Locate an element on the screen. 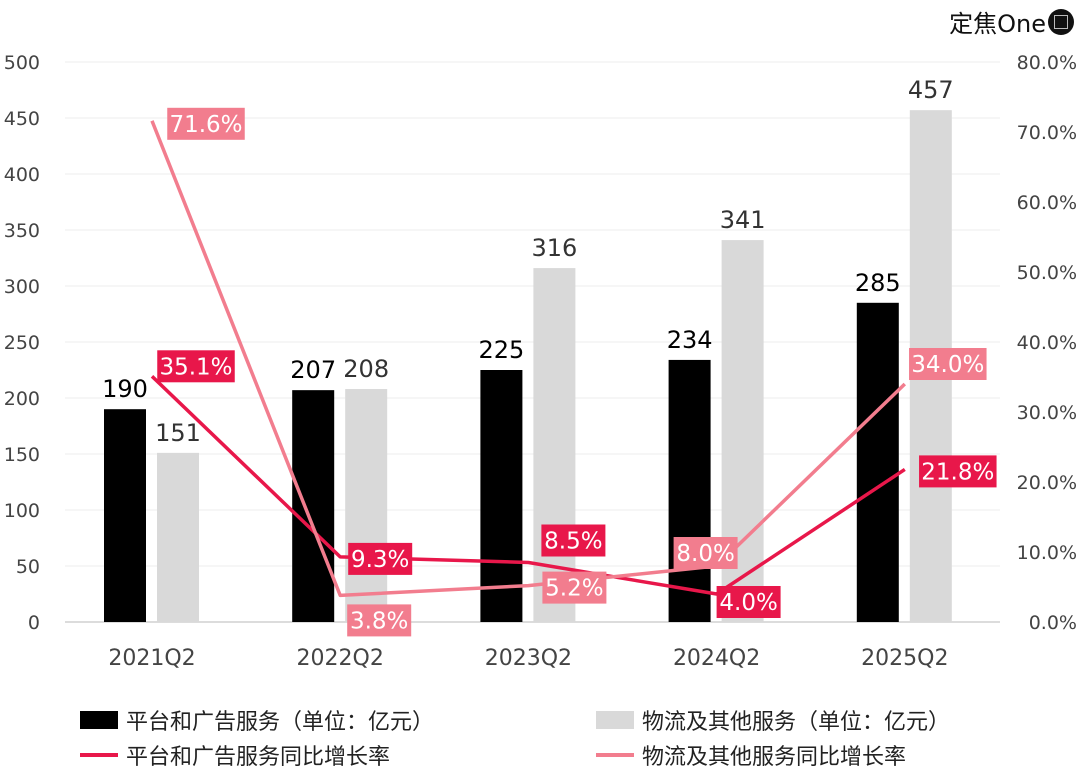 This screenshot has width=1080, height=775. legend-item-logistics-bar: 物流及其他服务（单位：亿元） is located at coordinates (773, 720).